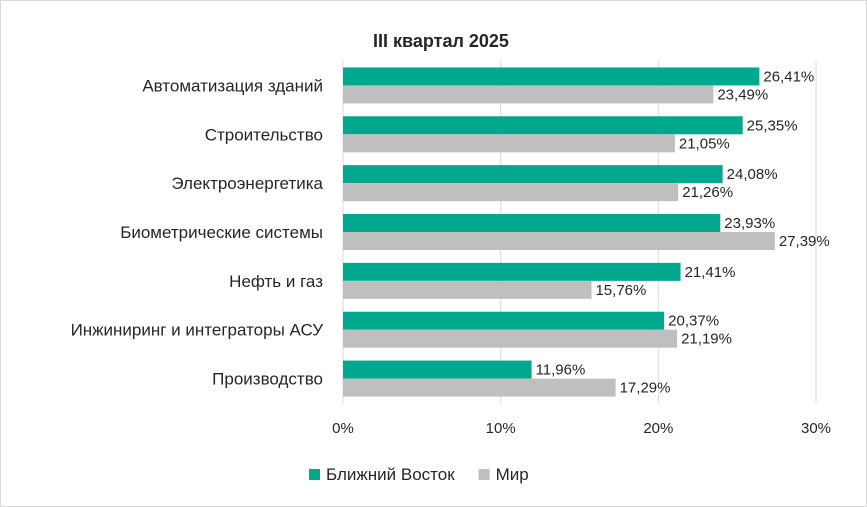 The image size is (867, 507). I want to click on x-axis-ticks: 0% 10% 20% 30%, so click(581, 428).